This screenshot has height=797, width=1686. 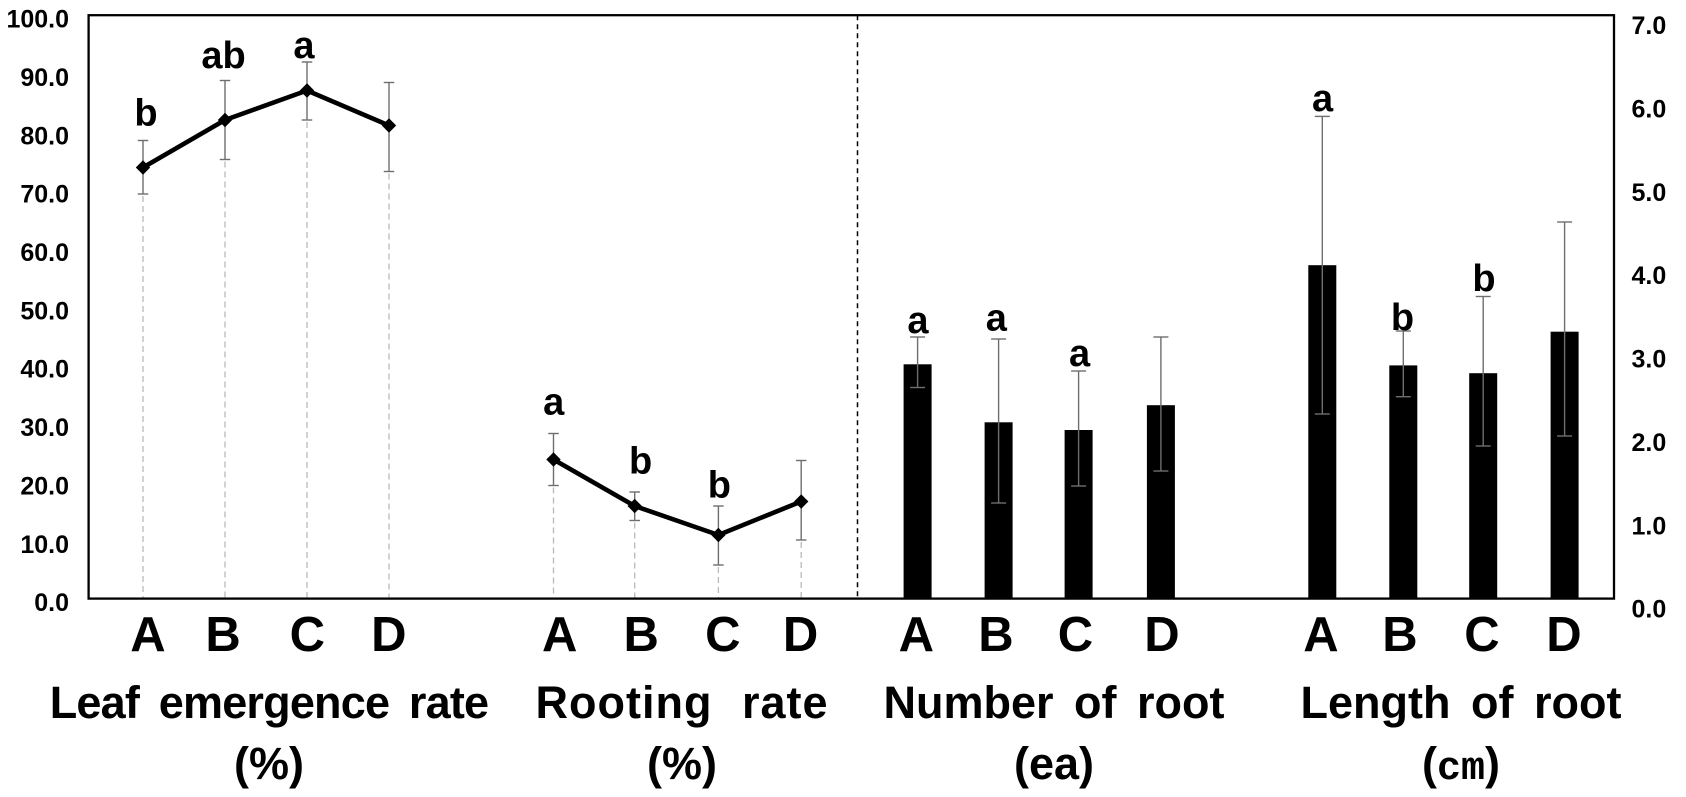 What do you see at coordinates (1649, 443) in the screenshot?
I see `svg-text: 2.0` at bounding box center [1649, 443].